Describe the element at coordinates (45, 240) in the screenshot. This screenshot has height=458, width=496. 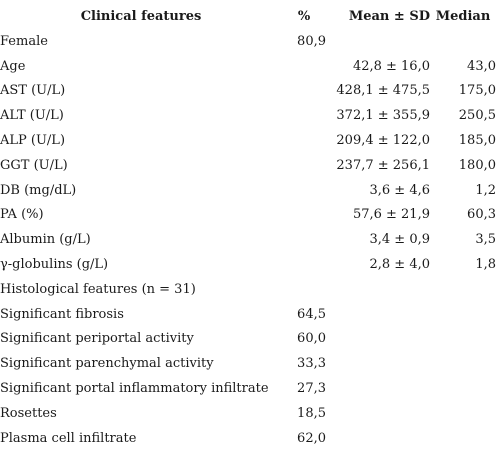
I see `cell-feature: Albumin (g/L)` at that location.